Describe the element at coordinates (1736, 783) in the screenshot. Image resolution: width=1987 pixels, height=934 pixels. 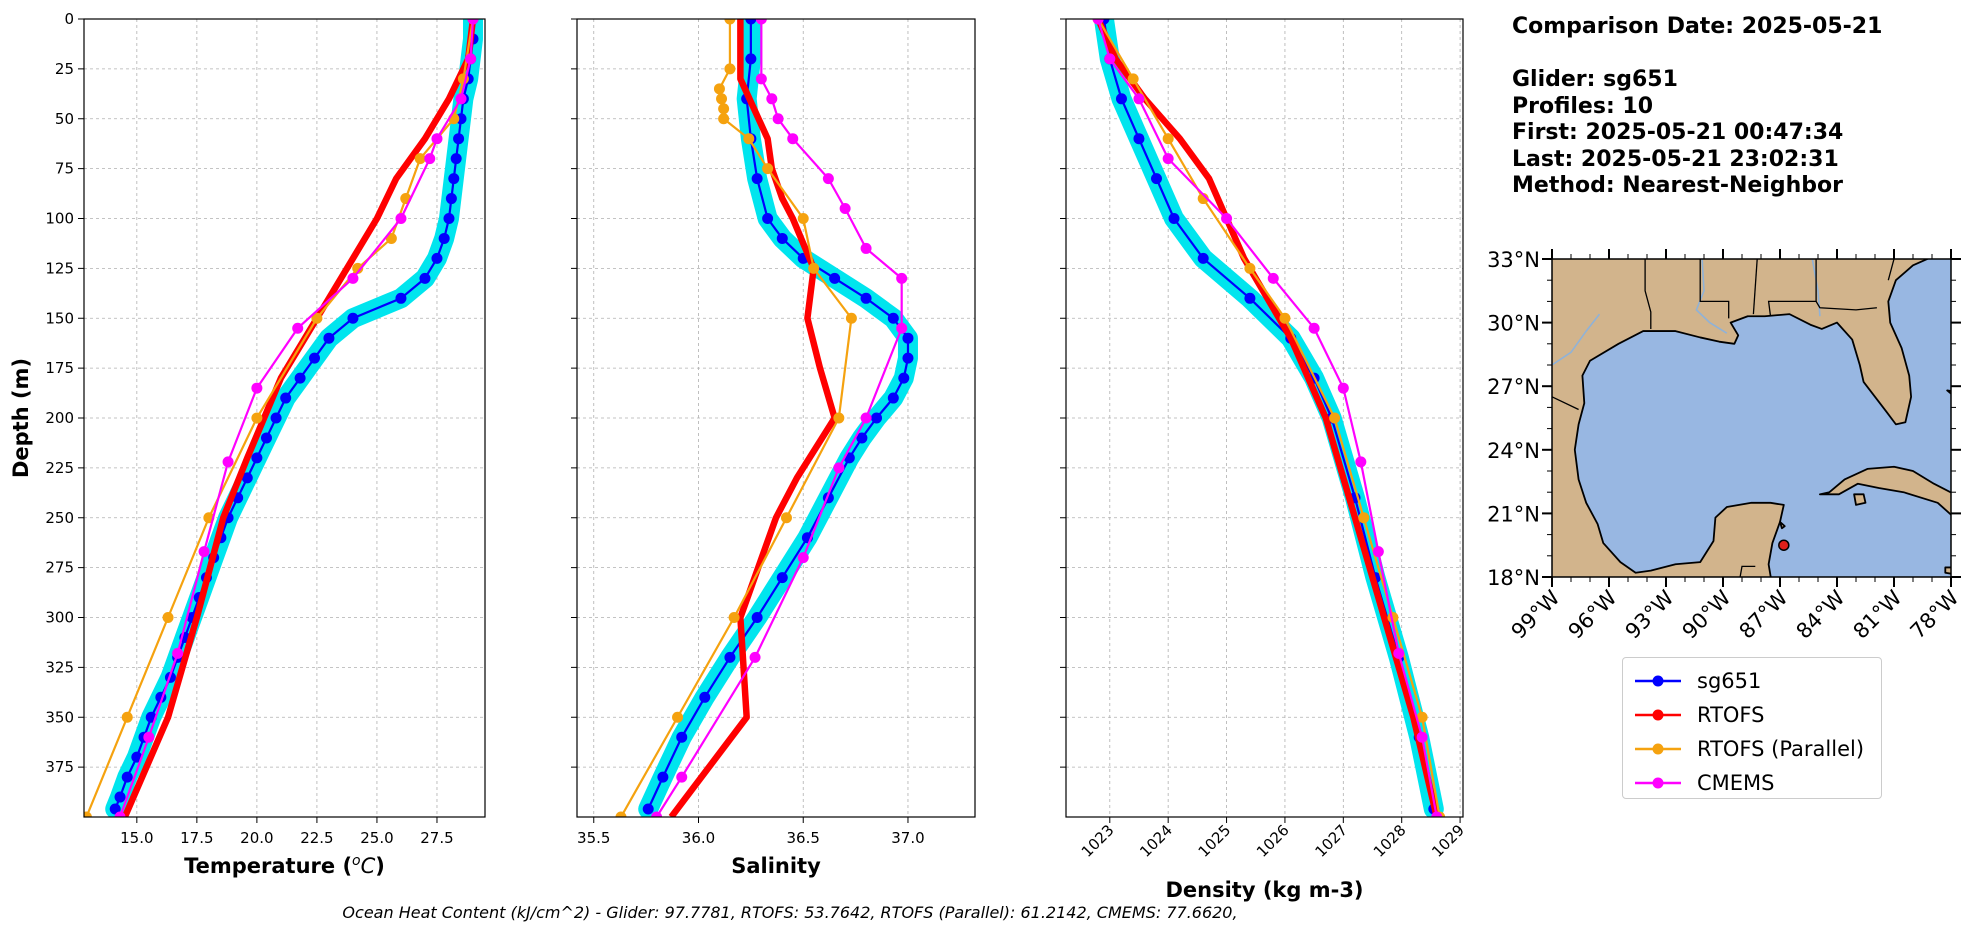
I see `legend-label: CMEMS` at that location.